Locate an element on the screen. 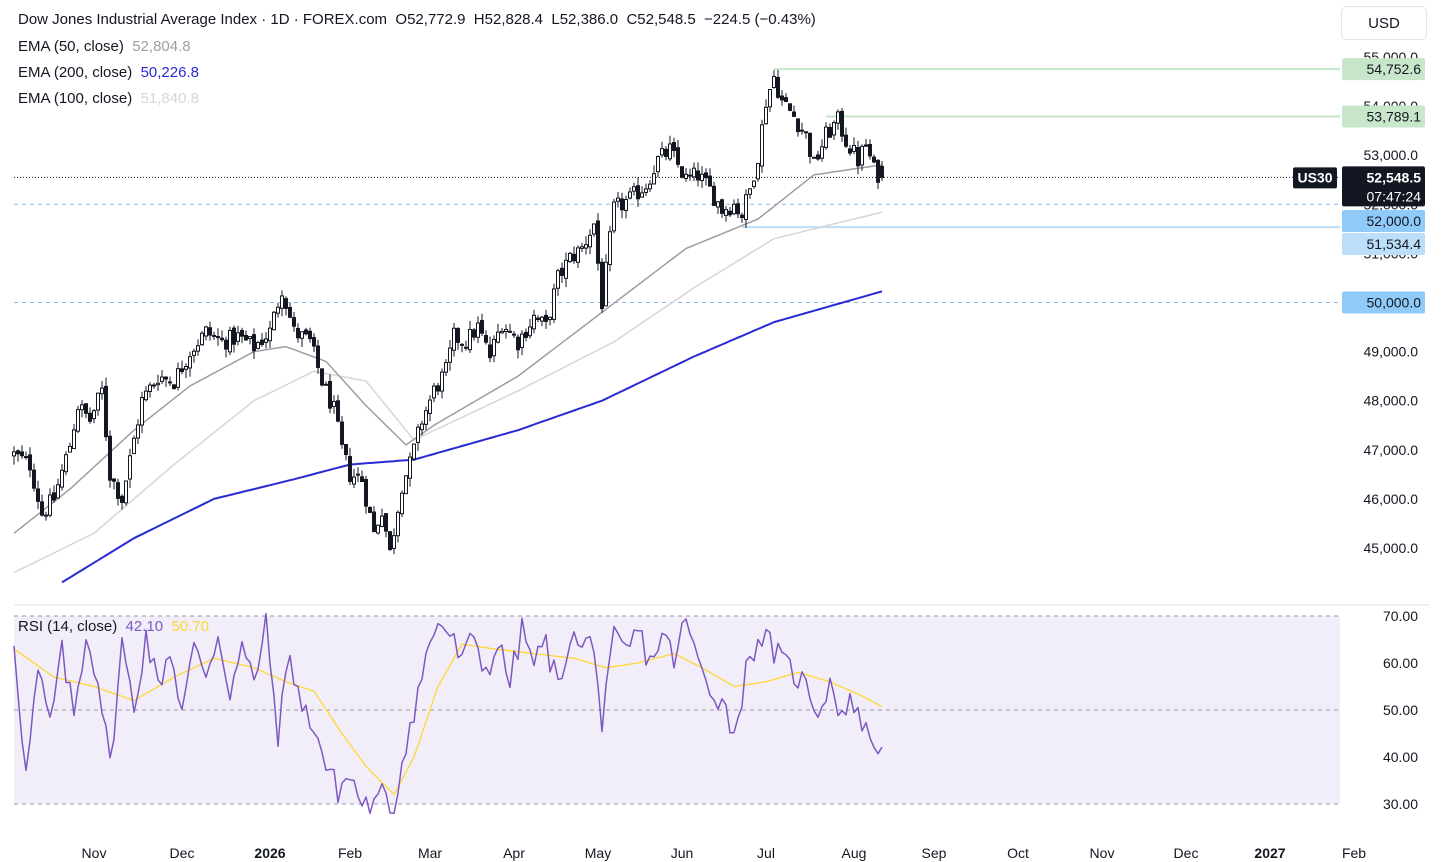 The image size is (1449, 862). time-label-11: Oct is located at coordinates (1018, 853).